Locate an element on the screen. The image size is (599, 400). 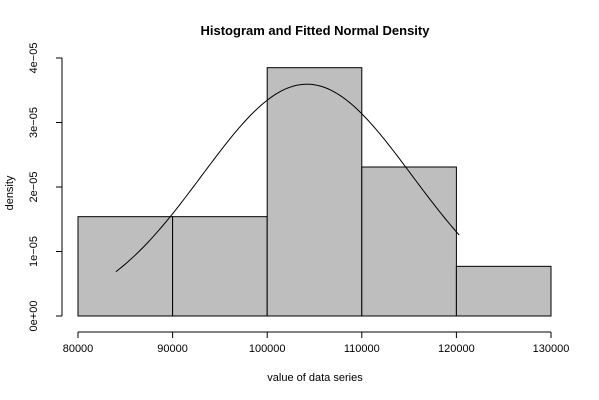
x-axis-label: value of data series is located at coordinates (315, 378).